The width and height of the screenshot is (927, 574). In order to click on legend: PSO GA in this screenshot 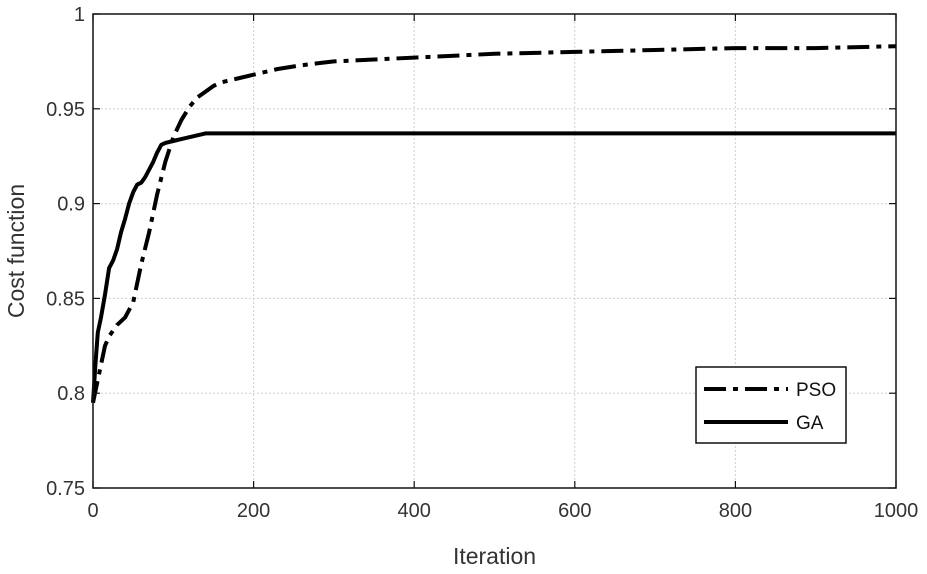, I will do `click(771, 405)`.